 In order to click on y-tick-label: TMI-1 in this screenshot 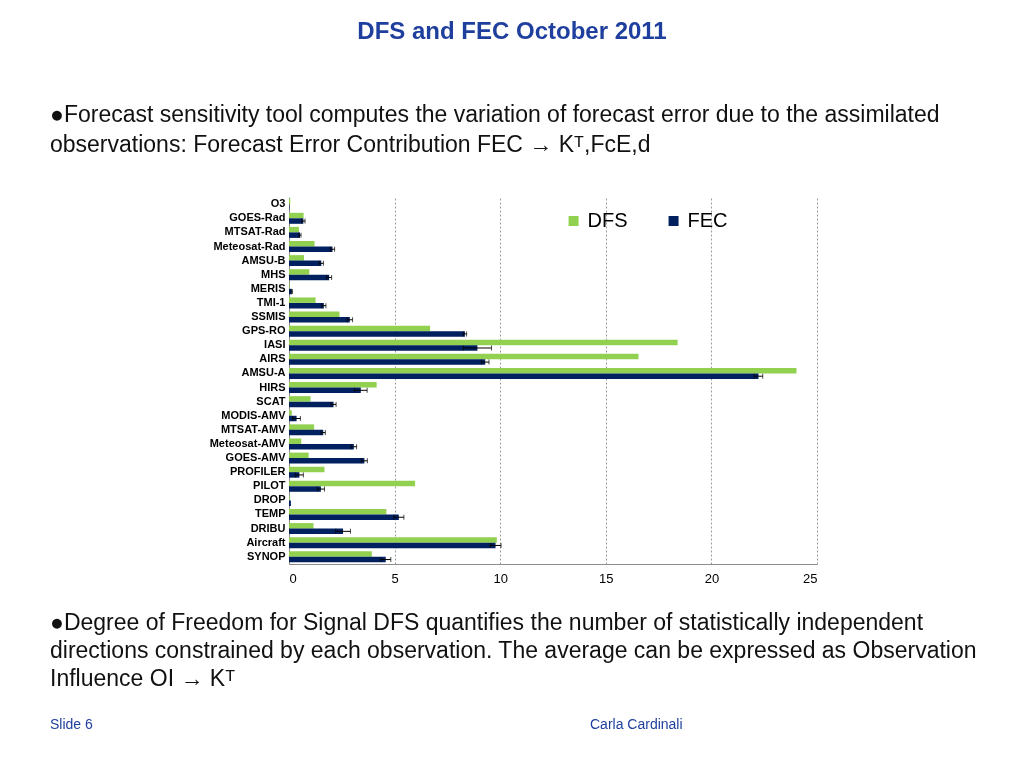, I will do `click(271, 301)`.